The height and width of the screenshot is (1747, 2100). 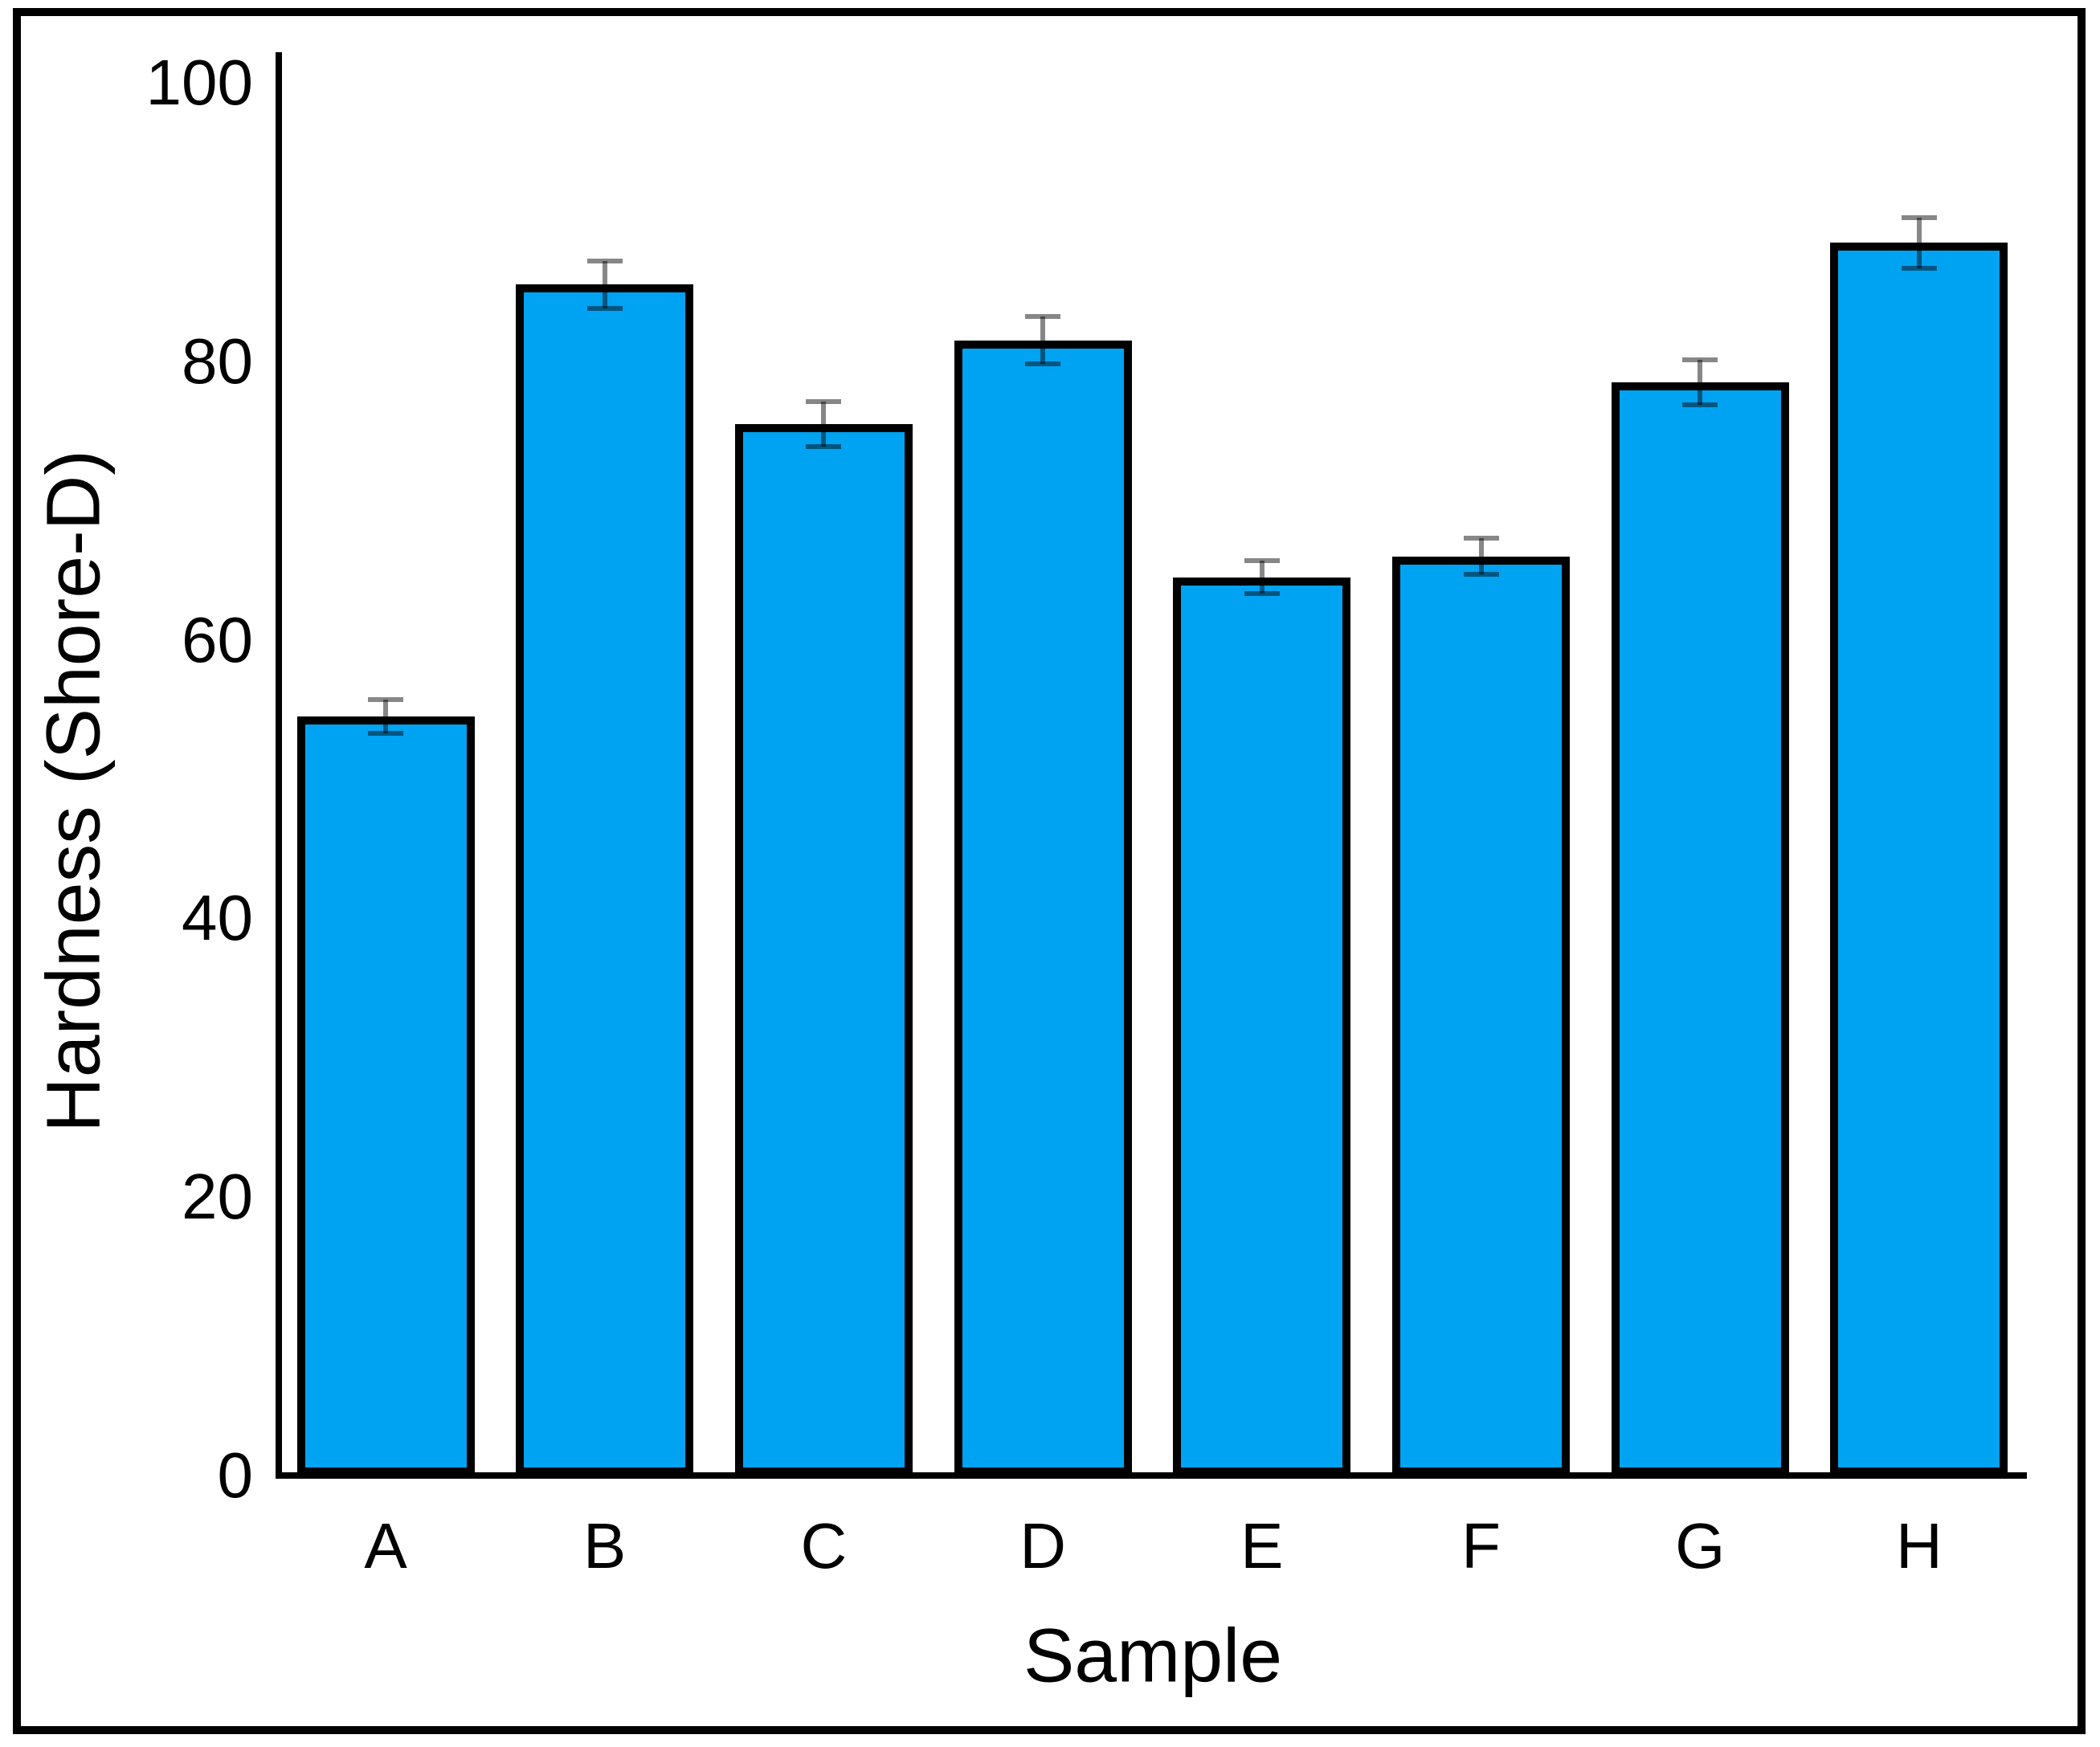 I want to click on error-bar-stem-C, so click(x=824, y=424).